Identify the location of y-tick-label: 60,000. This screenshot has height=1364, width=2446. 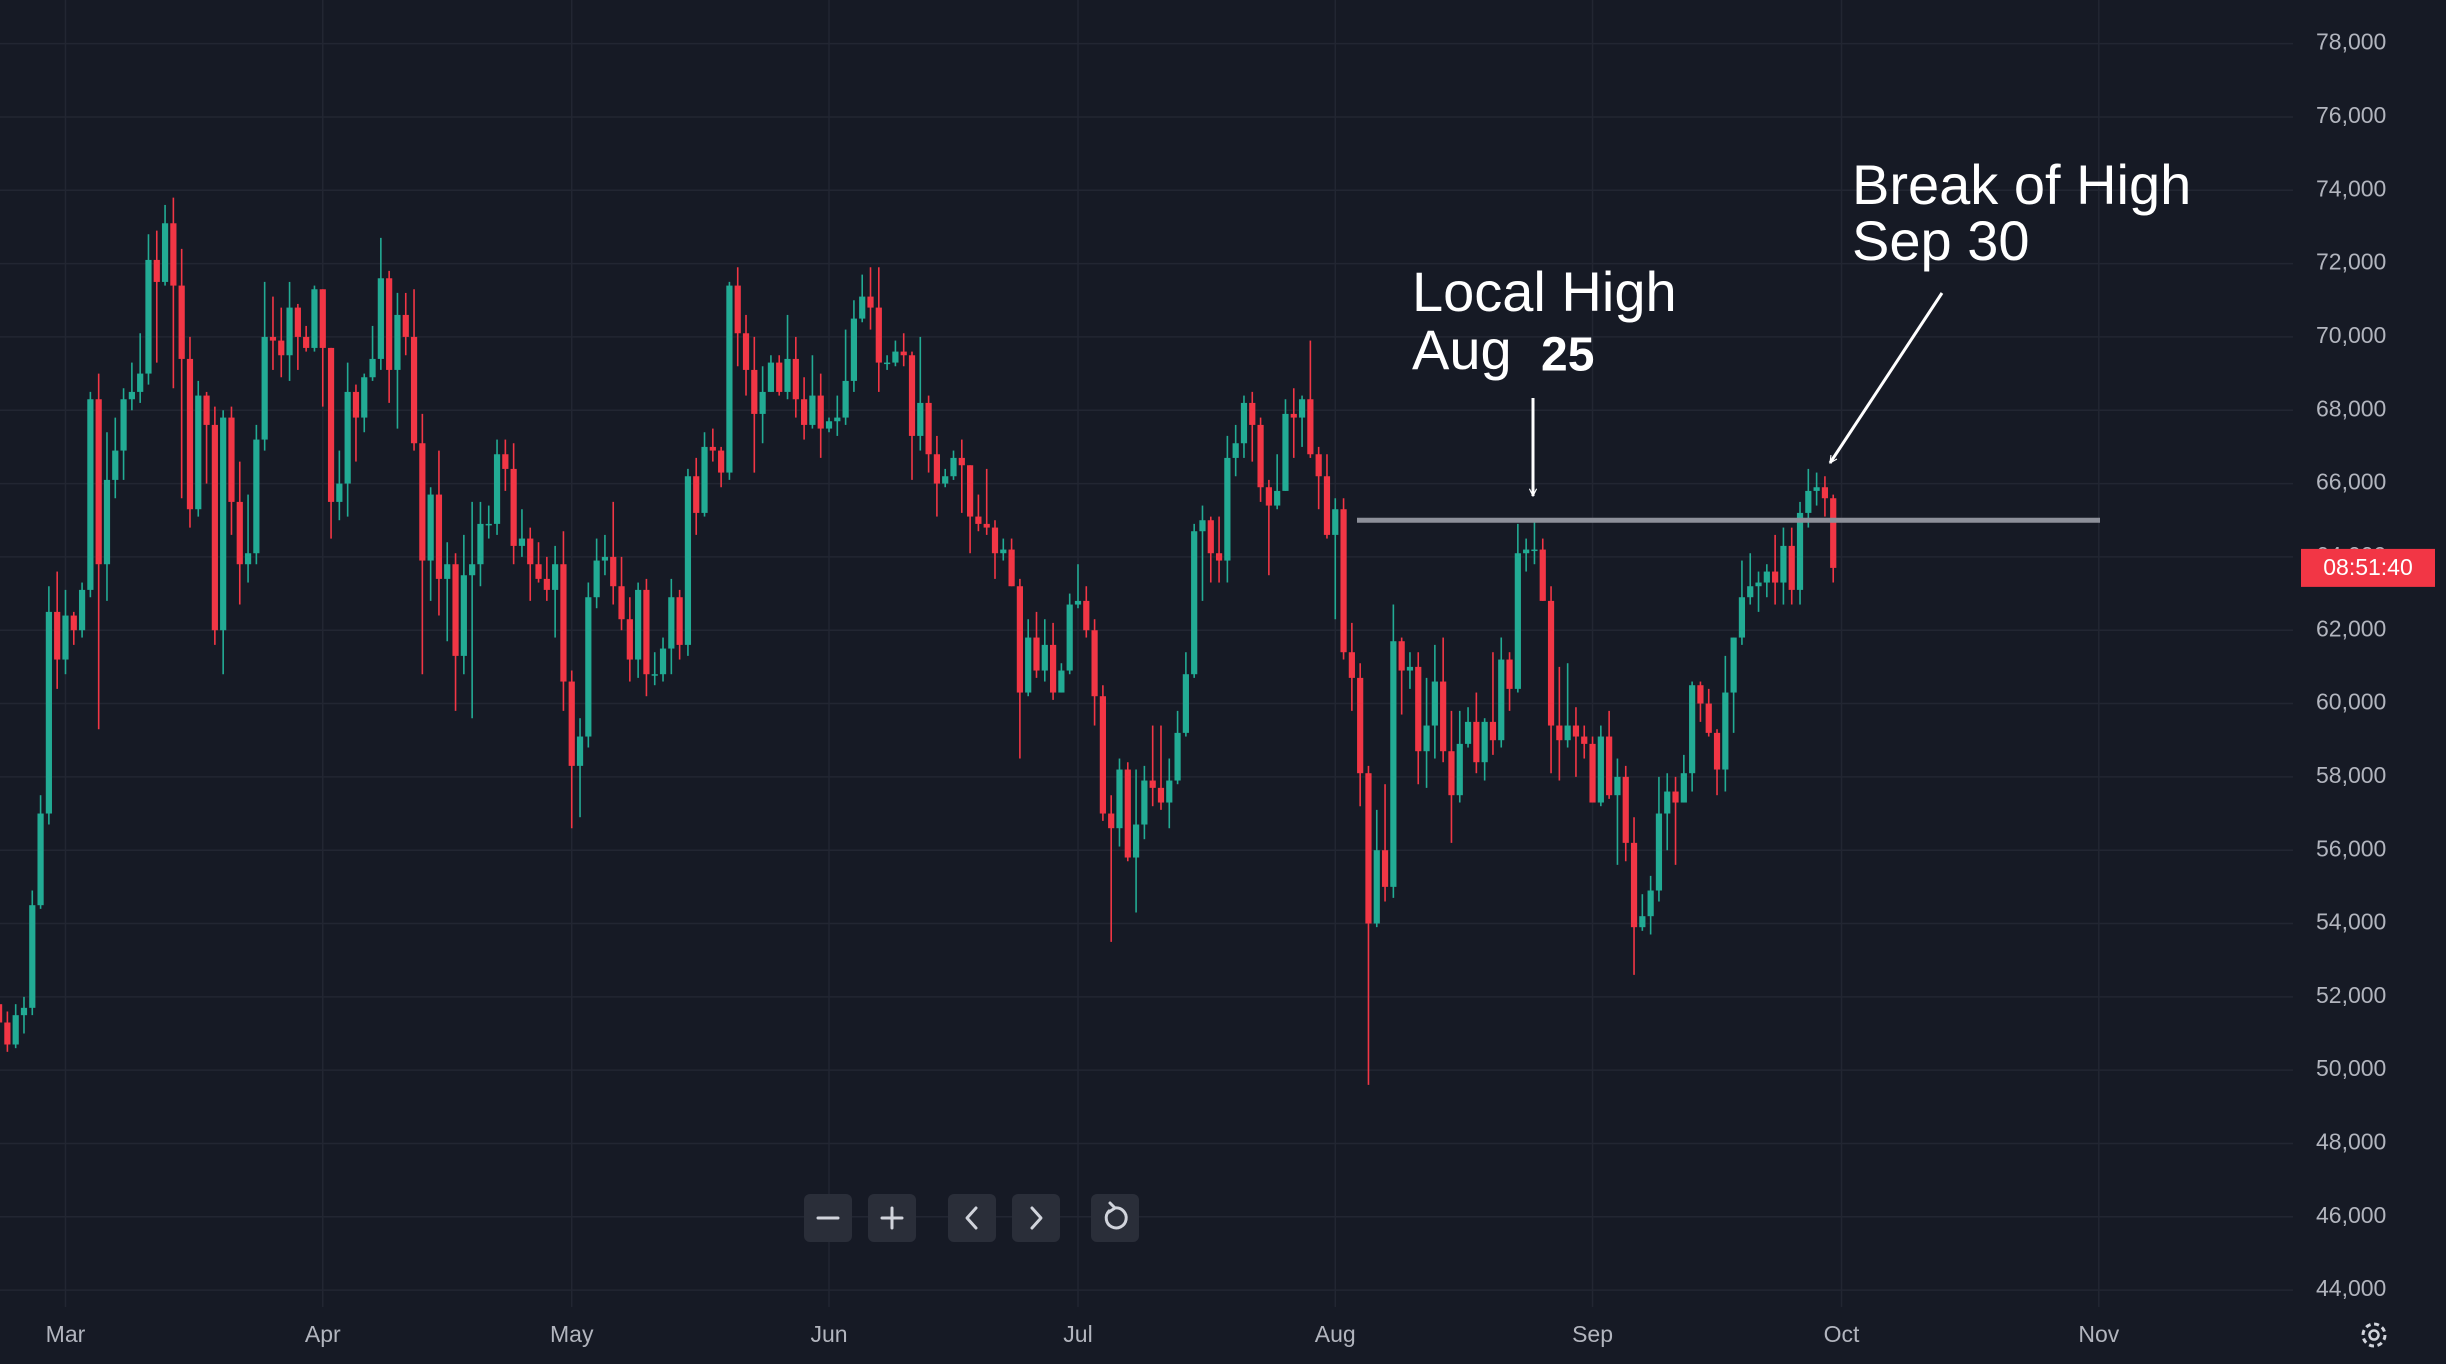
(2351, 702).